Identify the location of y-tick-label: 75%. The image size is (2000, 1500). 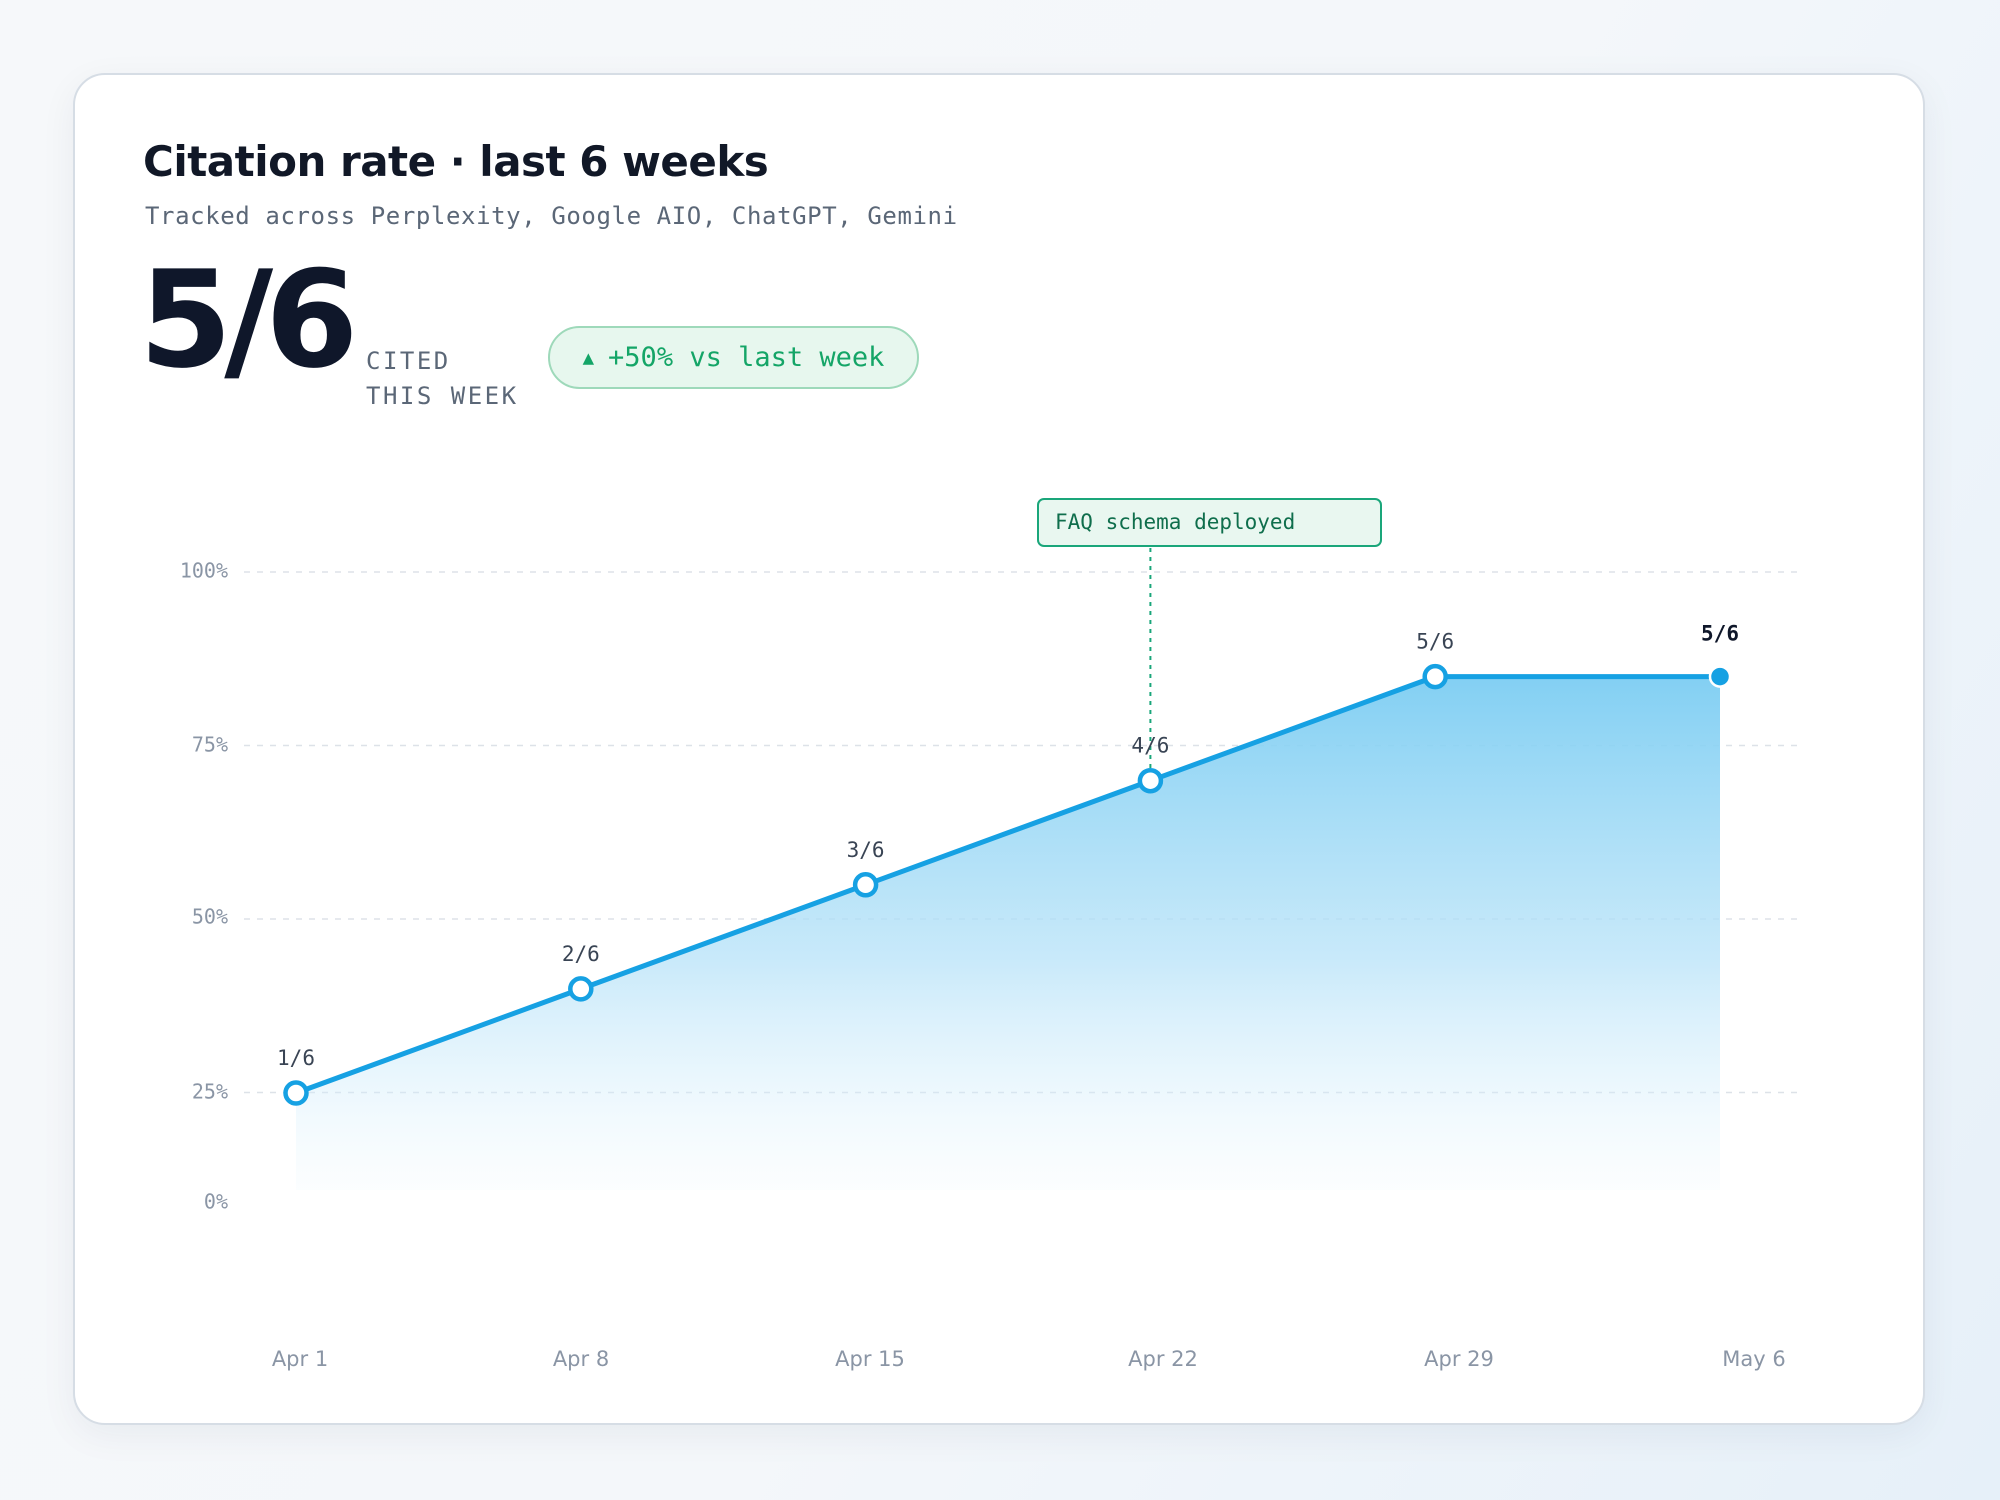
(210, 745).